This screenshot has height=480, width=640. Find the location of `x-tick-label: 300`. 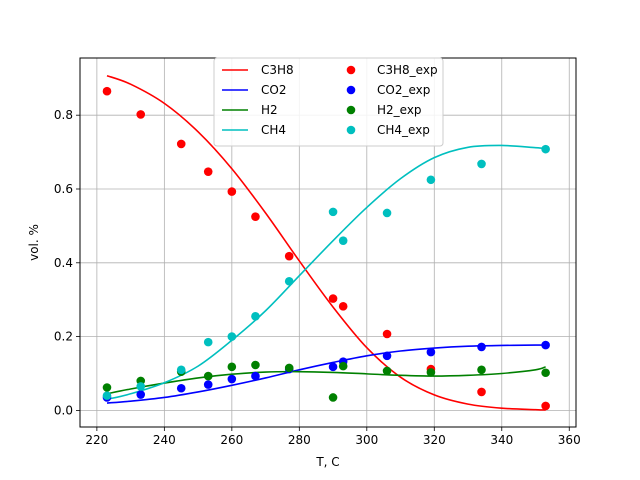

x-tick-label: 300 is located at coordinates (366, 440).